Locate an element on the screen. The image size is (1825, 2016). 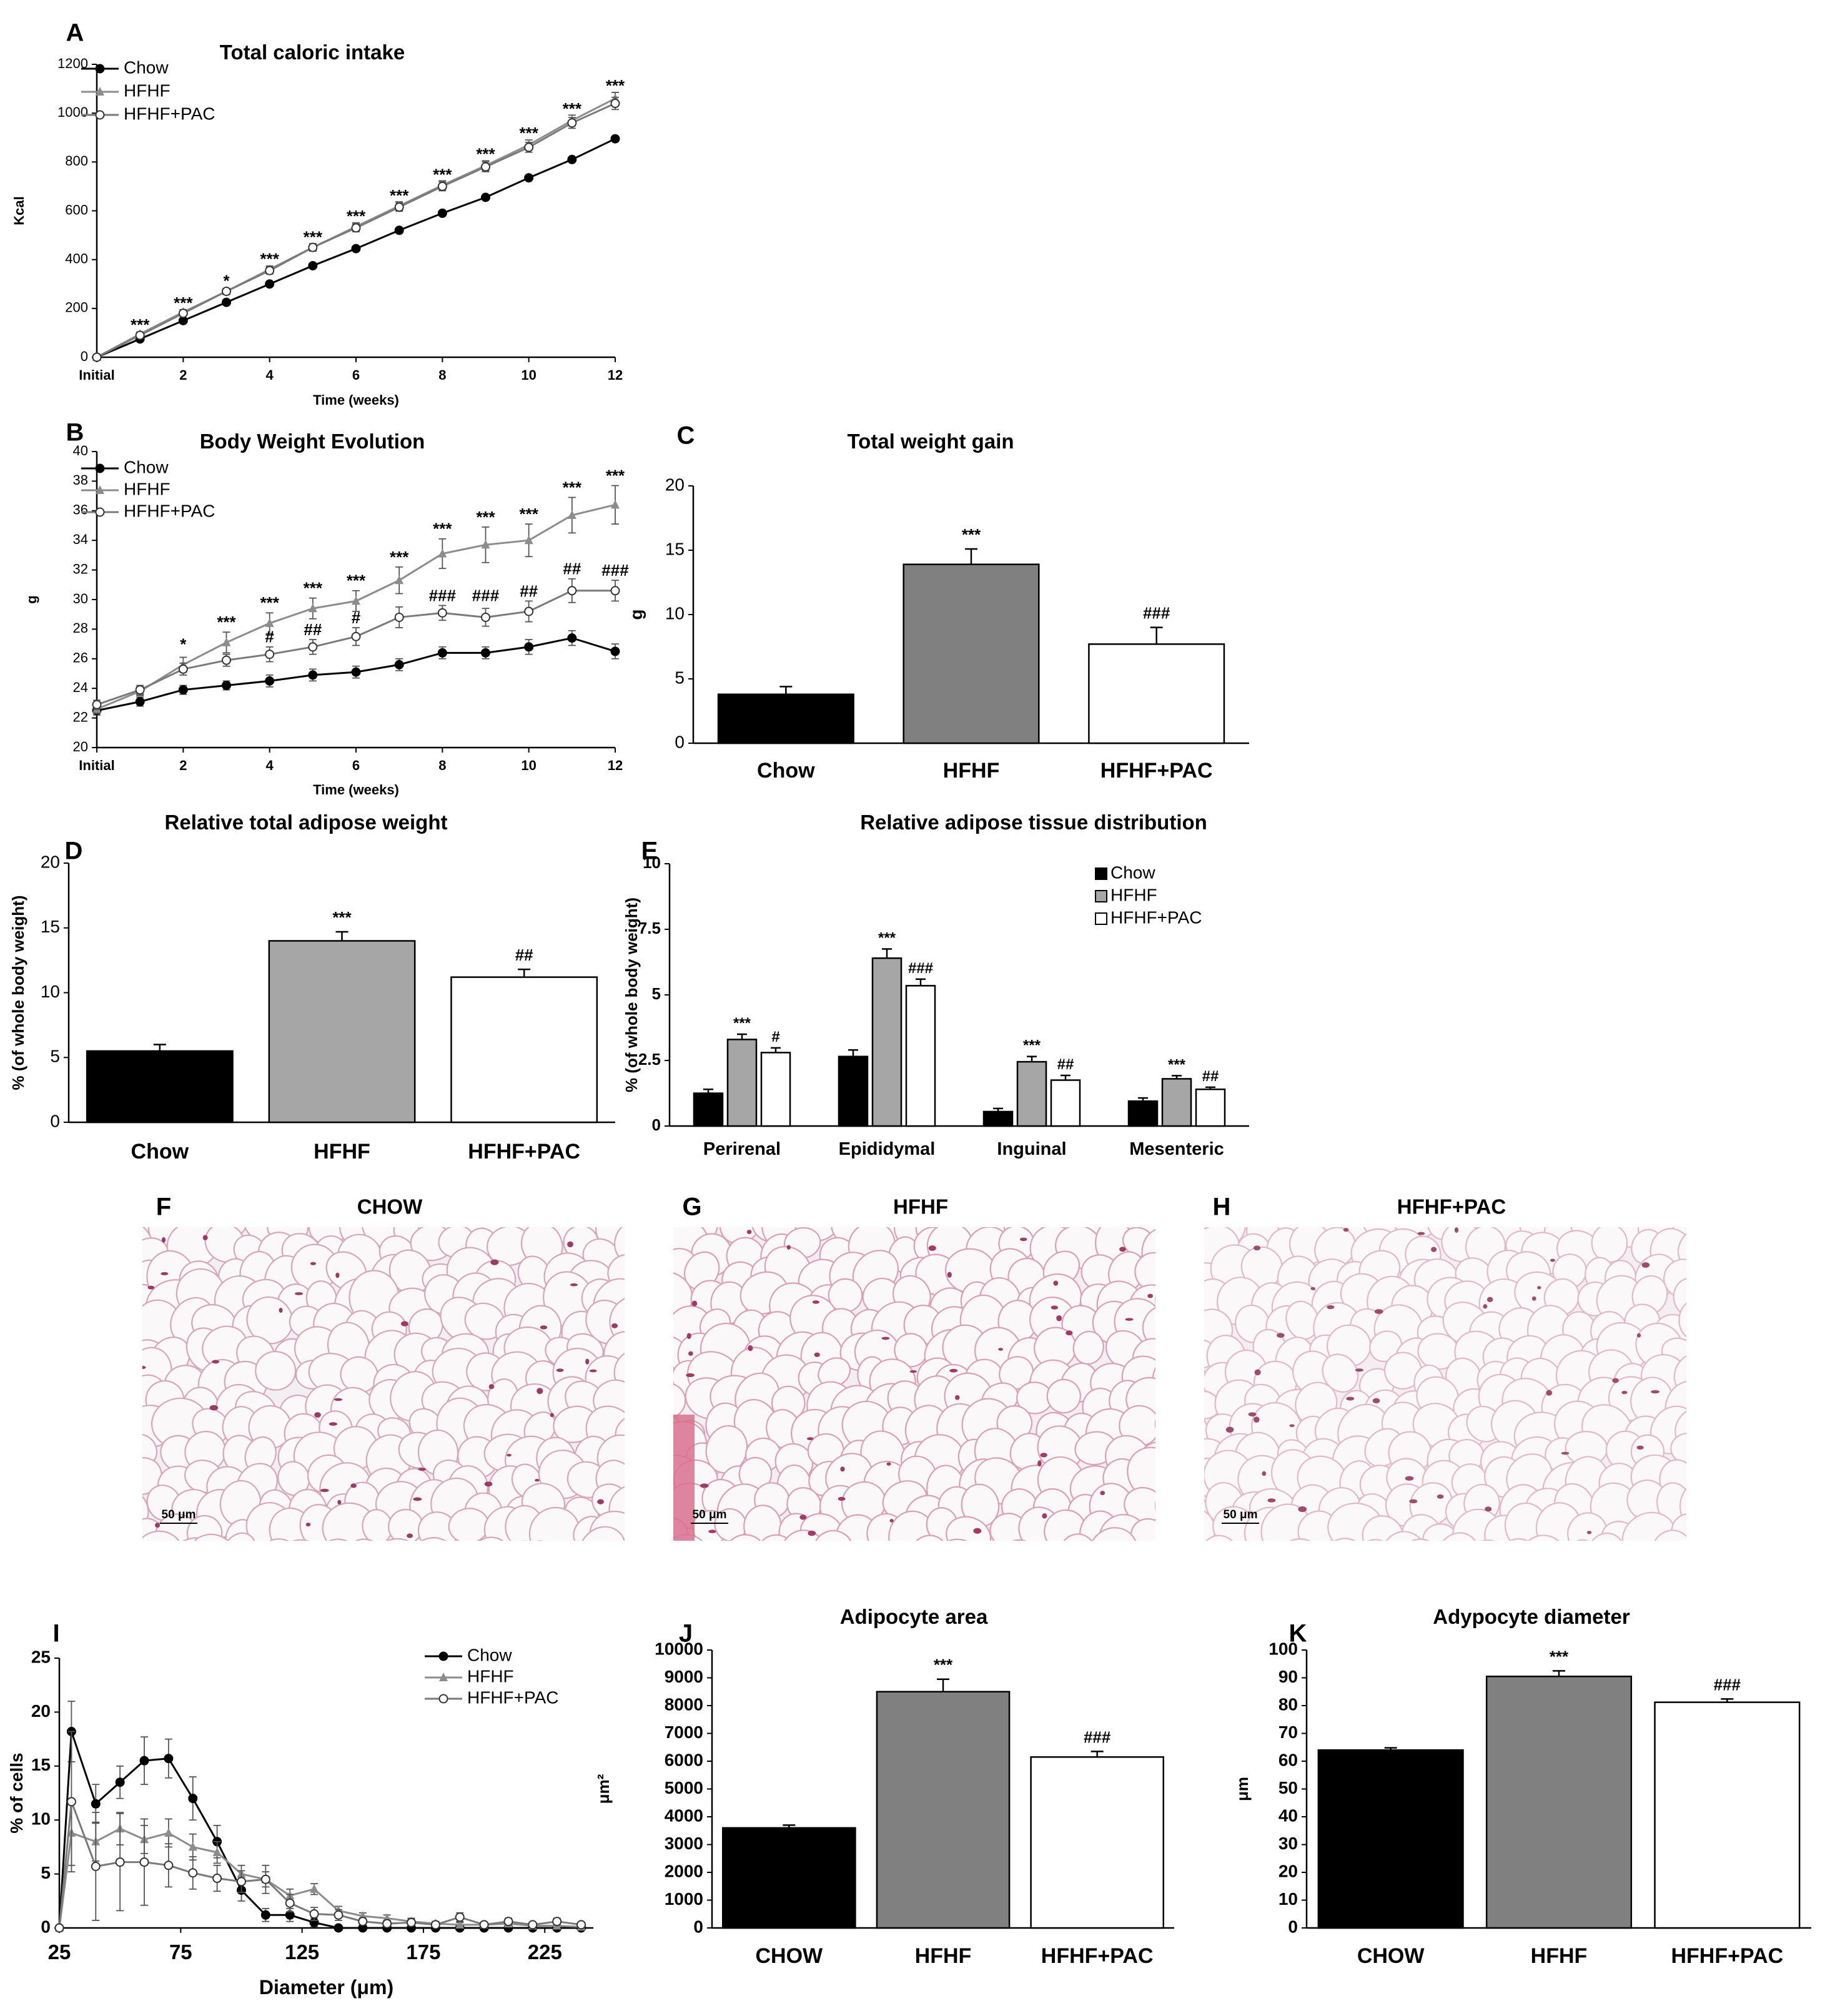
category-label: HFHF+PAC is located at coordinates (524, 1152).